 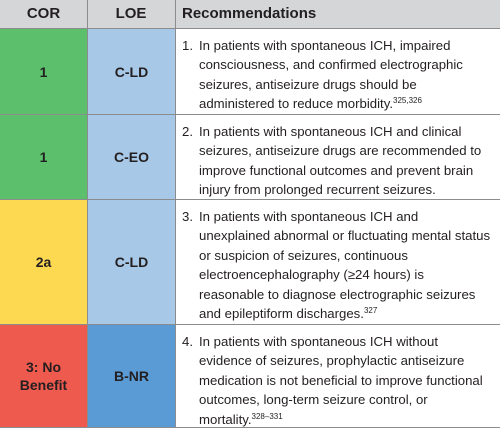 I want to click on cor-value: 3: No Benefit, so click(x=43, y=376).